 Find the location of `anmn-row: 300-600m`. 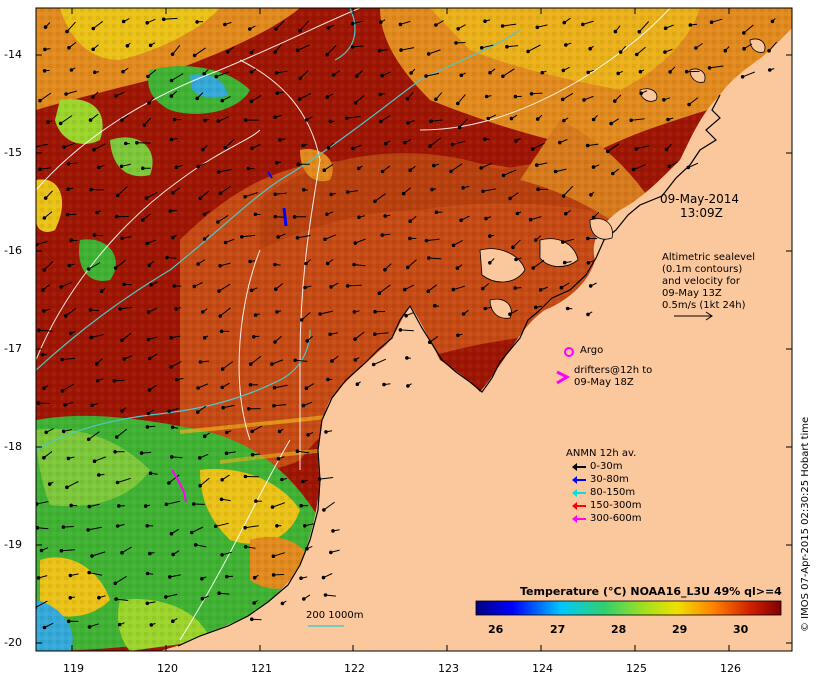

anmn-row: 300-600m is located at coordinates (607, 518).